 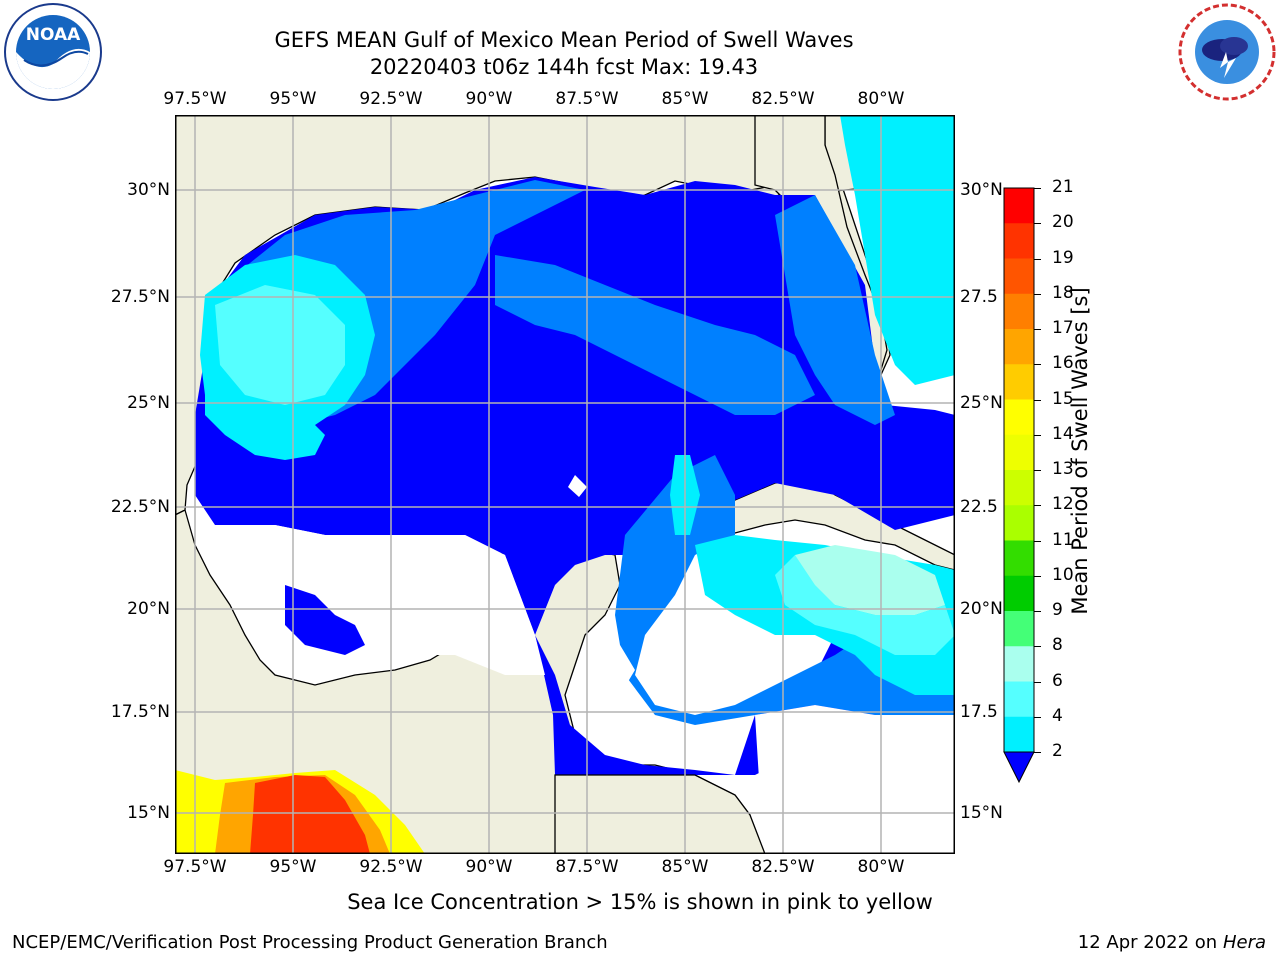 I want to click on lat-label-left-5: 17.5°N, so click(x=140, y=712).